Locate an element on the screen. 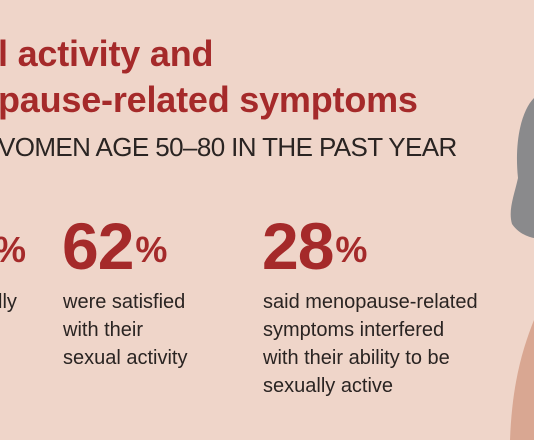 The width and height of the screenshot is (534, 440). stat-1-description: lly is located at coordinates (8, 302).